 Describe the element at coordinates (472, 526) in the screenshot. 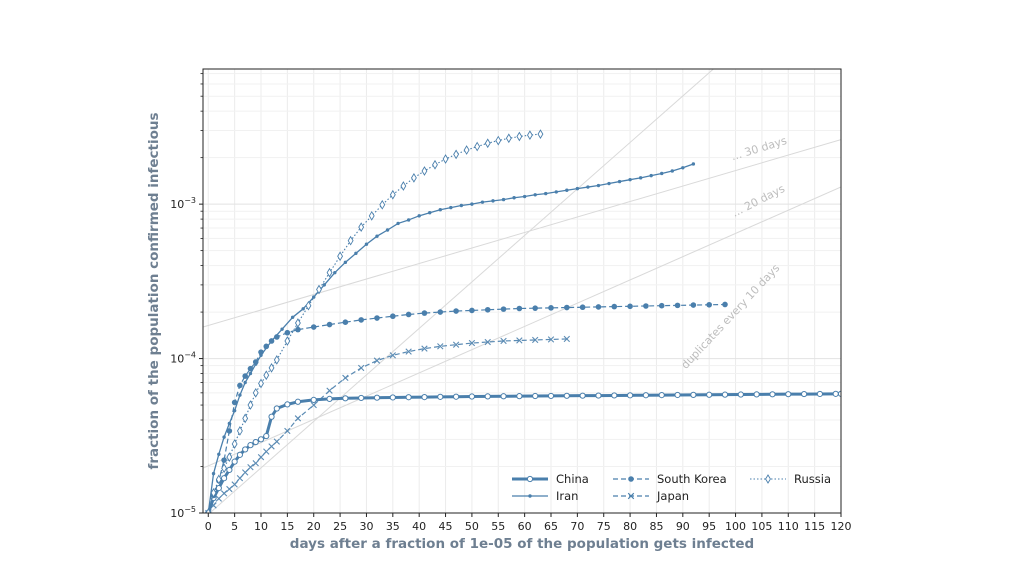

I see `x-tick-label: 50` at that location.